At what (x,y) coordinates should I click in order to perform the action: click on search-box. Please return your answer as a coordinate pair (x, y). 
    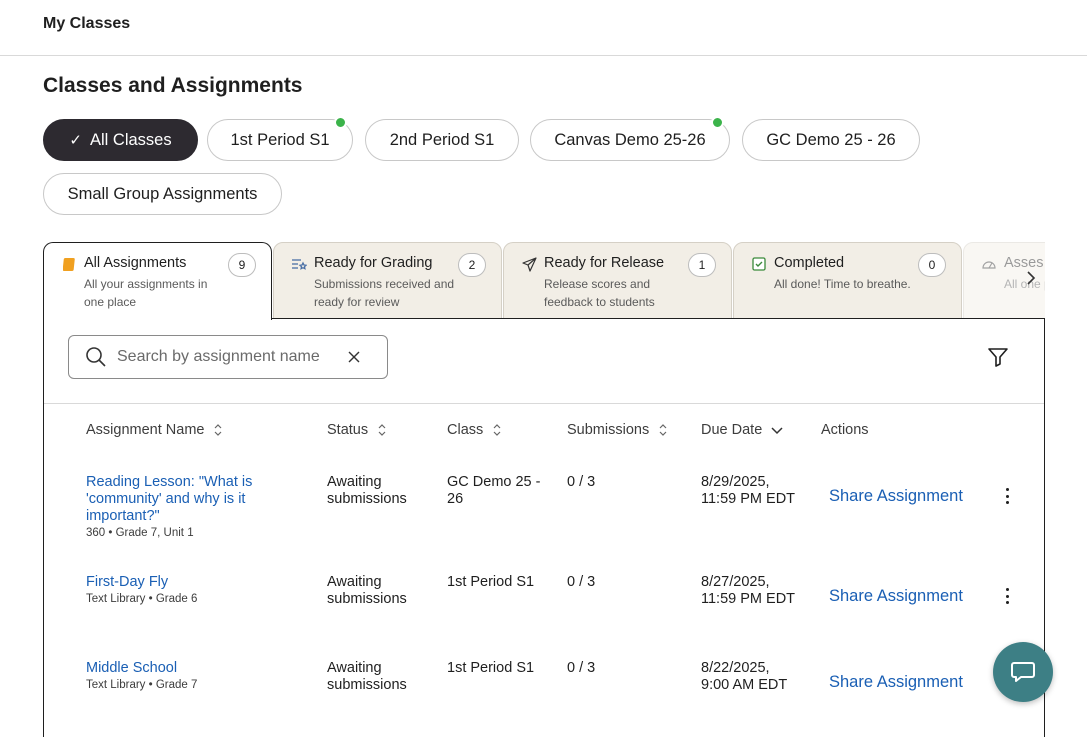
    Looking at the image, I should click on (228, 357).